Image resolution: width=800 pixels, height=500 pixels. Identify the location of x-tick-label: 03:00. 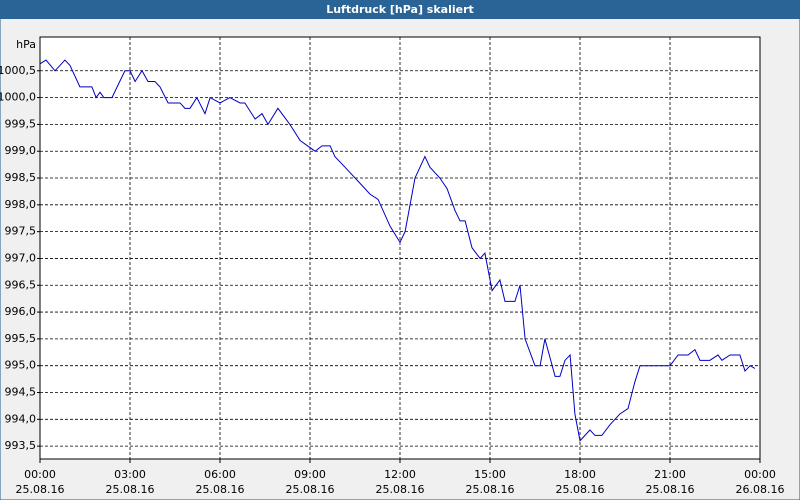
(130, 474).